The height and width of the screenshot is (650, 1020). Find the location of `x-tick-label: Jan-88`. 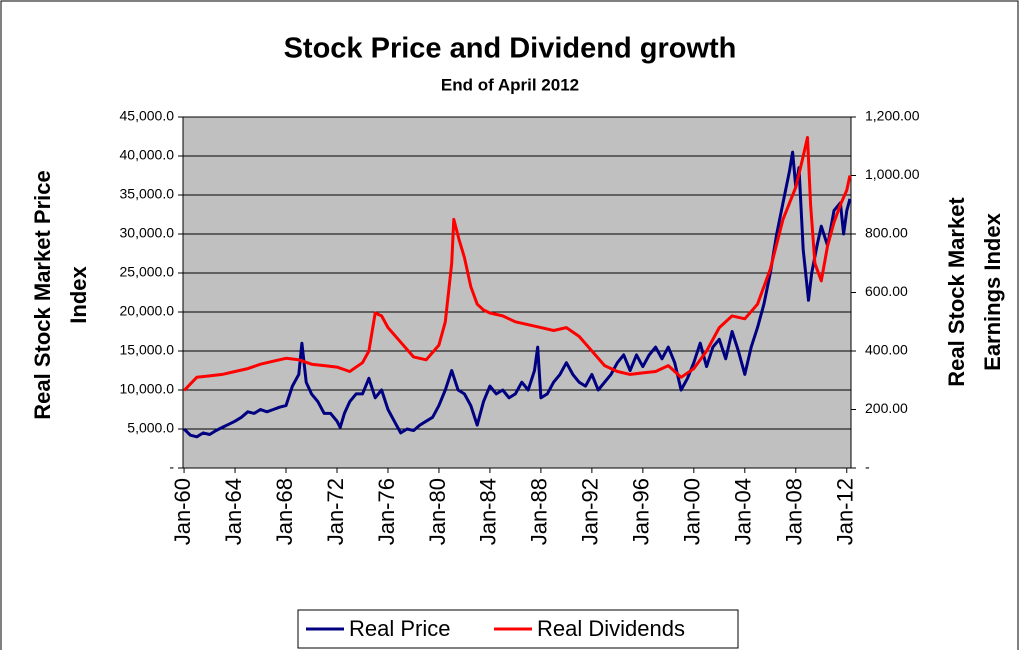

x-tick-label: Jan-88 is located at coordinates (539, 511).